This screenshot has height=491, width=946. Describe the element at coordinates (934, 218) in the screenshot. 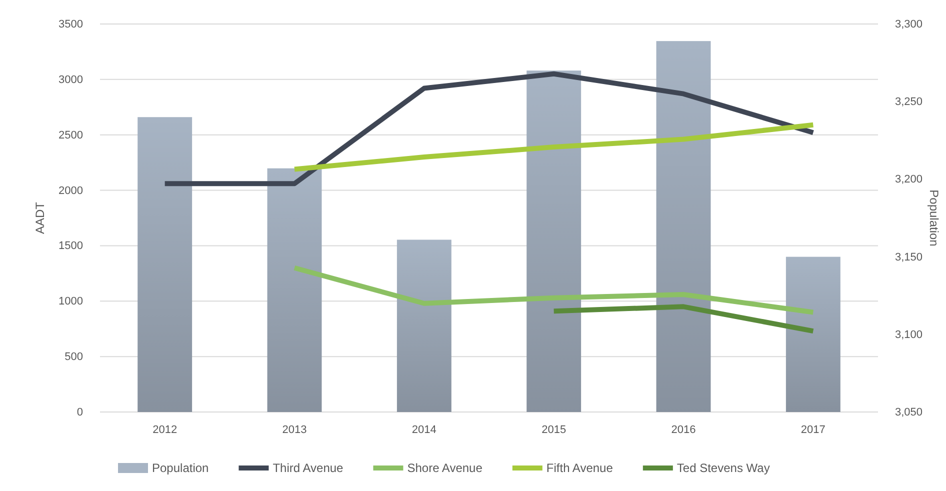

I see `y2-axis-title: Population` at that location.